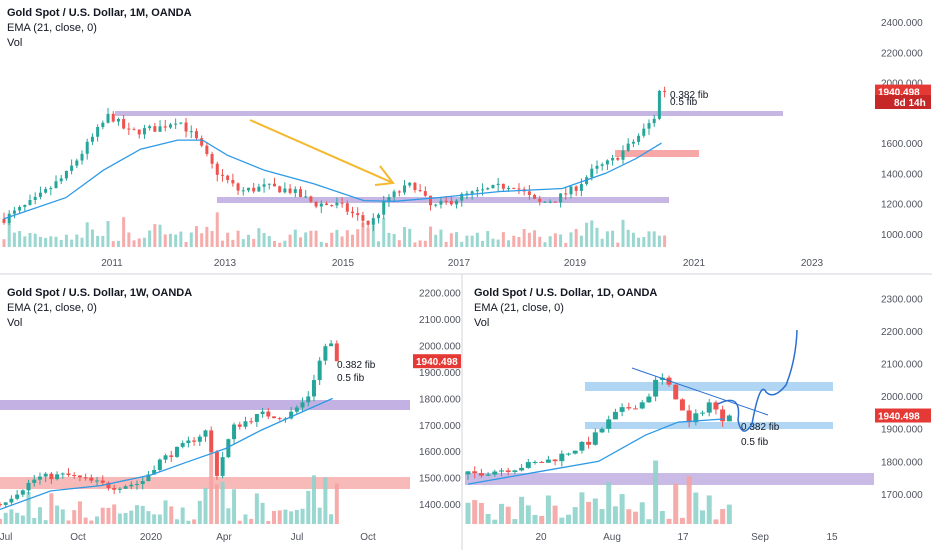 The width and height of the screenshot is (932, 555). What do you see at coordinates (684, 102) in the screenshot?
I see `fib-5-label: 0.5 fib` at bounding box center [684, 102].